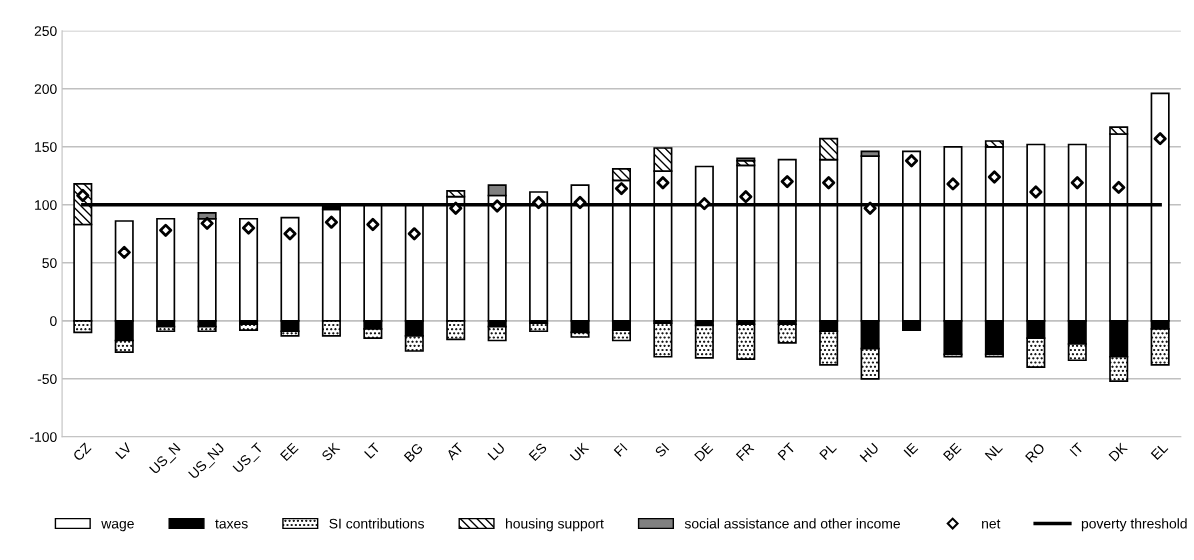 The image size is (1194, 560). What do you see at coordinates (993, 451) in the screenshot?
I see `x-tick-label: NL` at bounding box center [993, 451].